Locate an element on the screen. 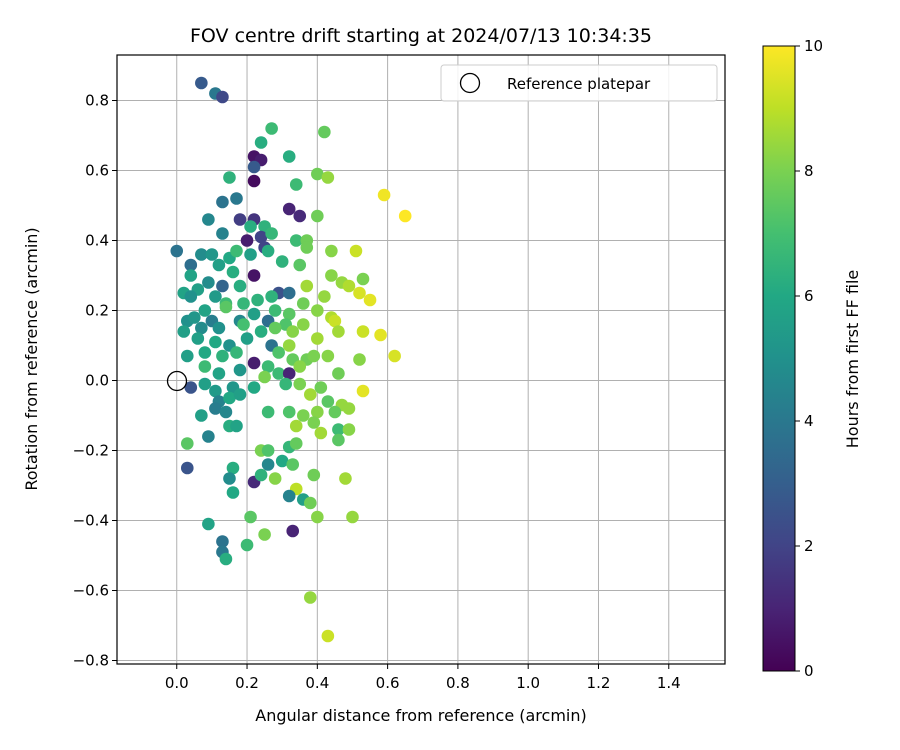 This screenshot has height=750, width=900. y-tick-label: 0.0 is located at coordinates (97, 381).